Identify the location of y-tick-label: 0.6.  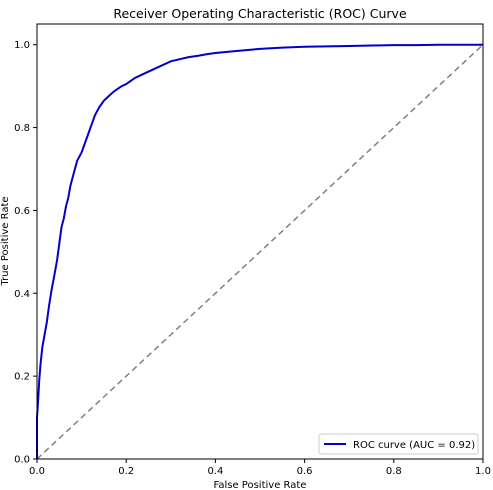
(22, 211).